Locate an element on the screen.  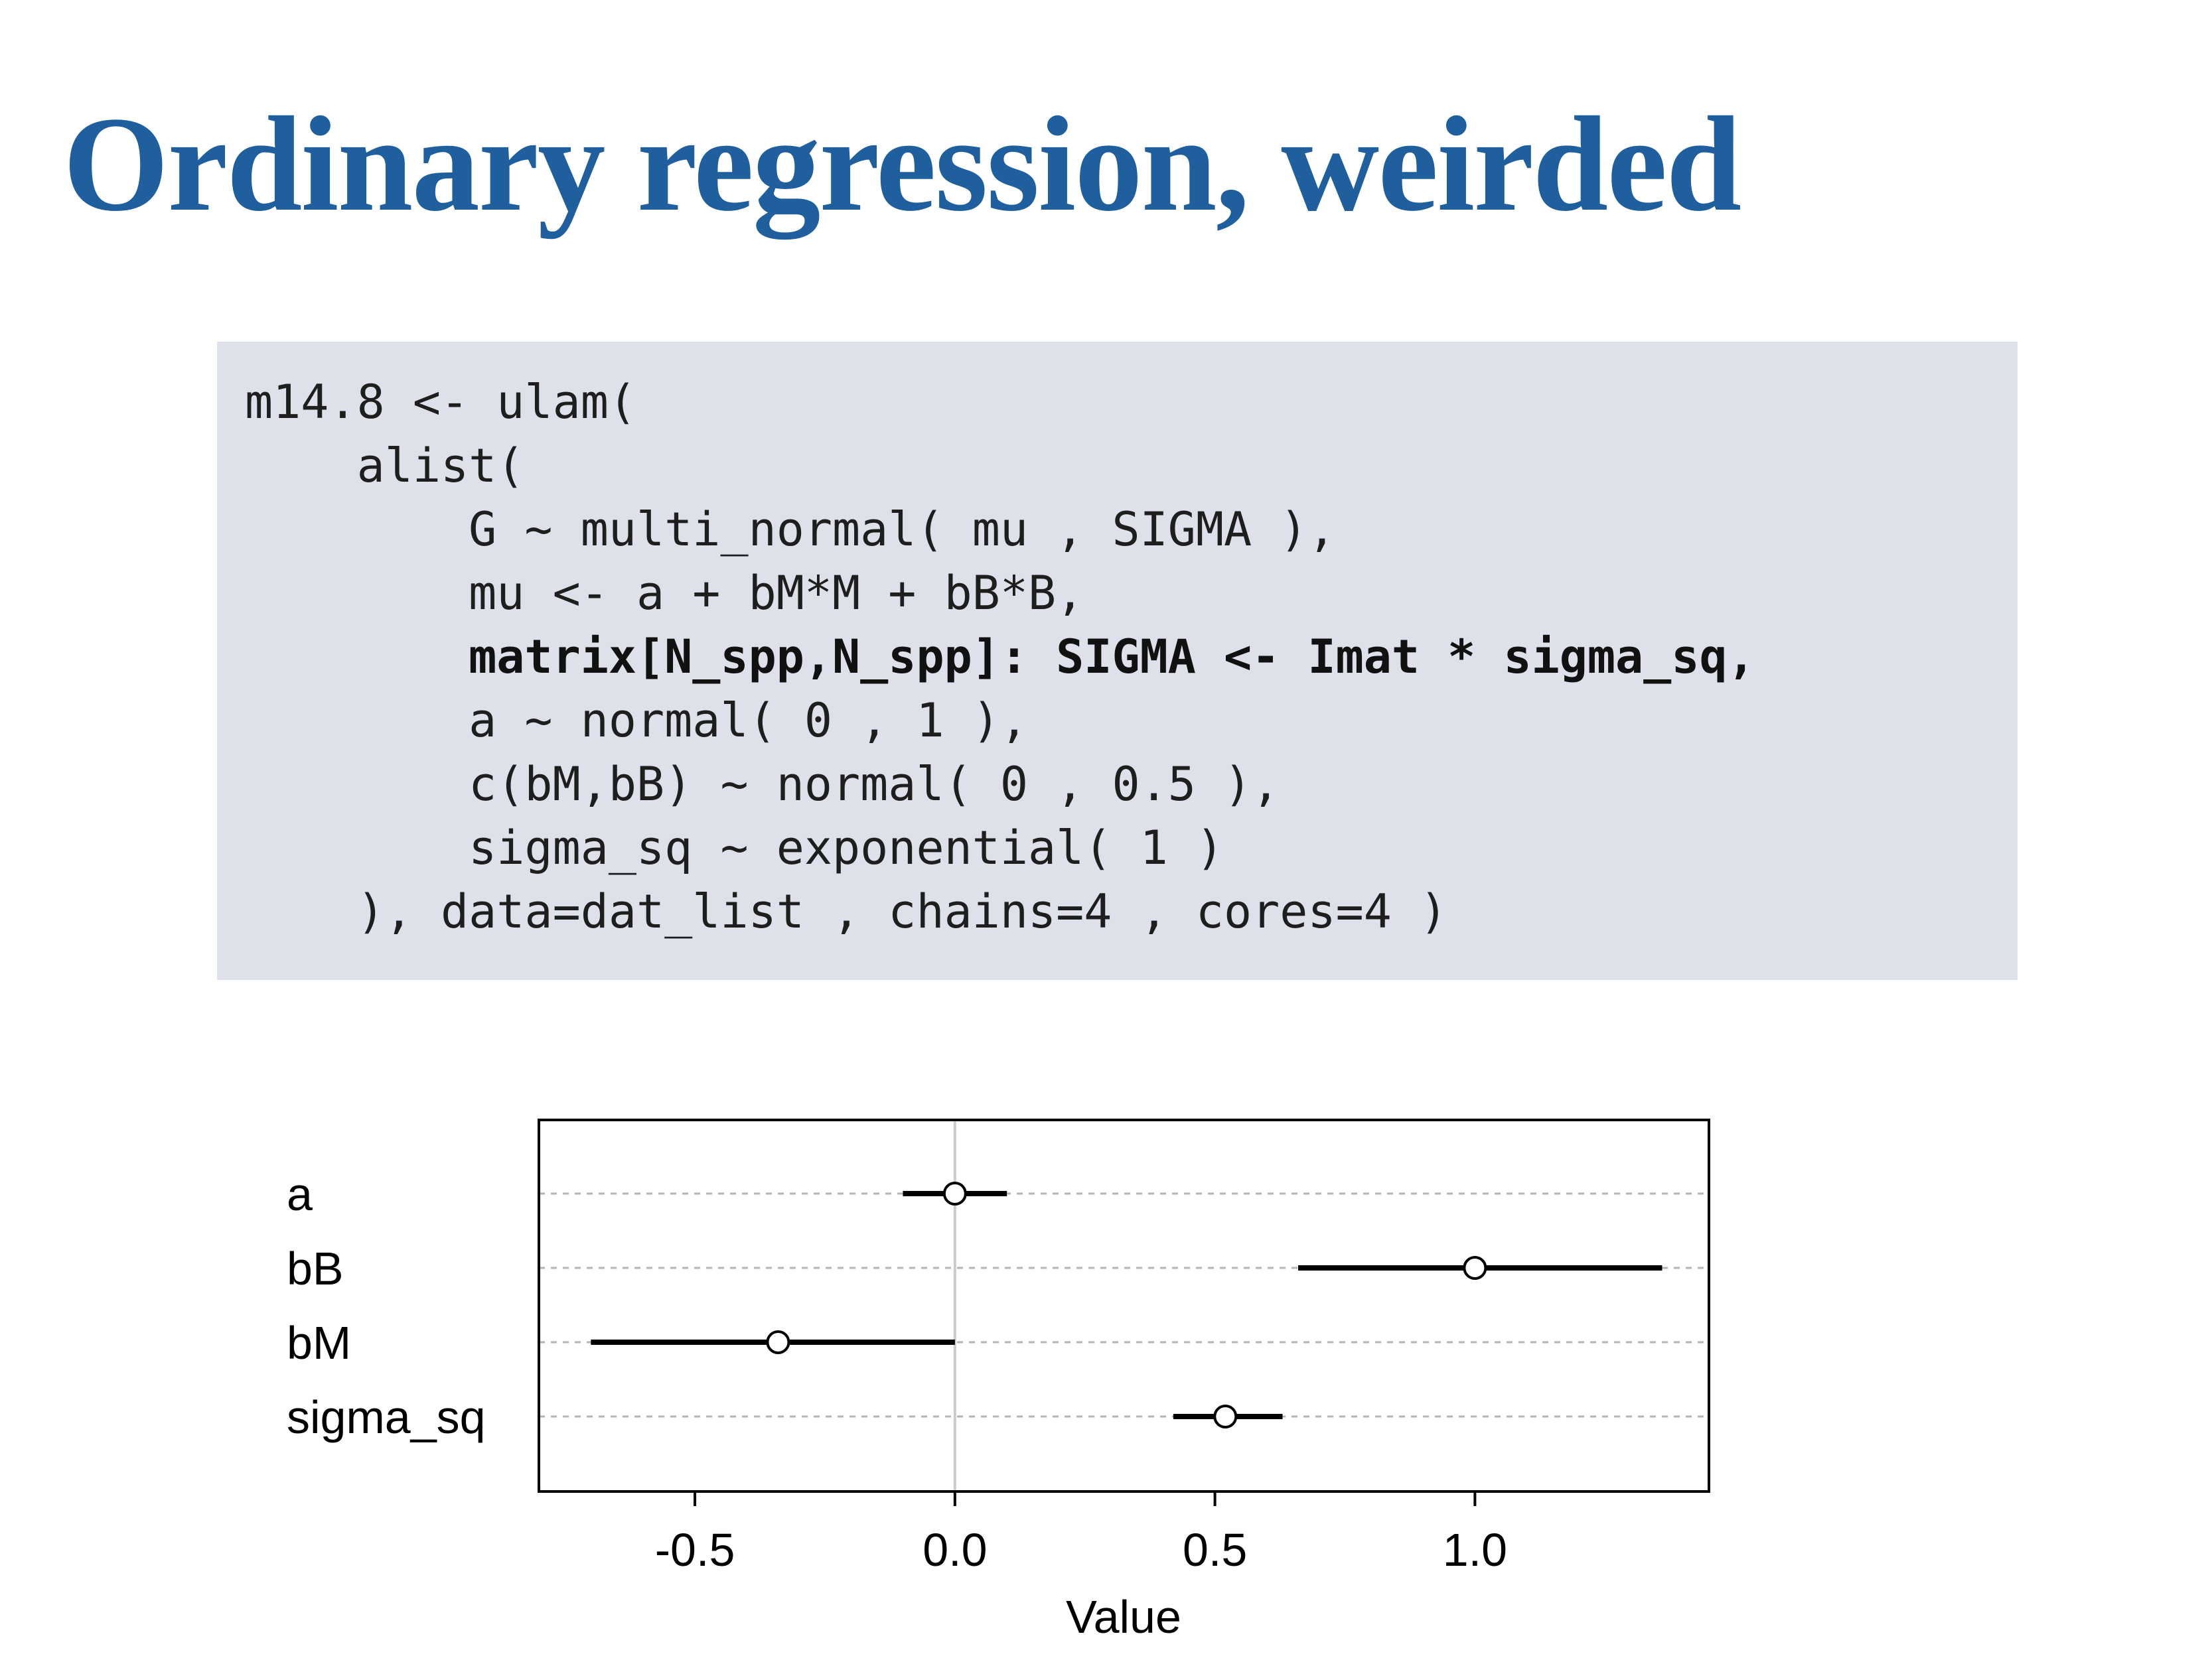
point-a is located at coordinates (954, 1194).